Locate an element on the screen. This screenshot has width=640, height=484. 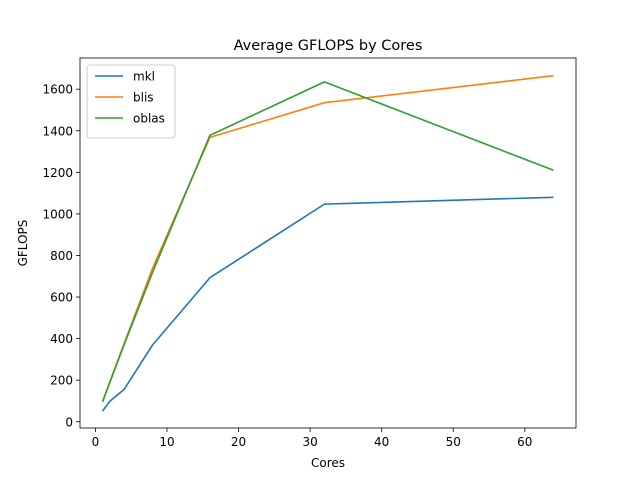
y-tick-label: 1200 is located at coordinates (57, 173).